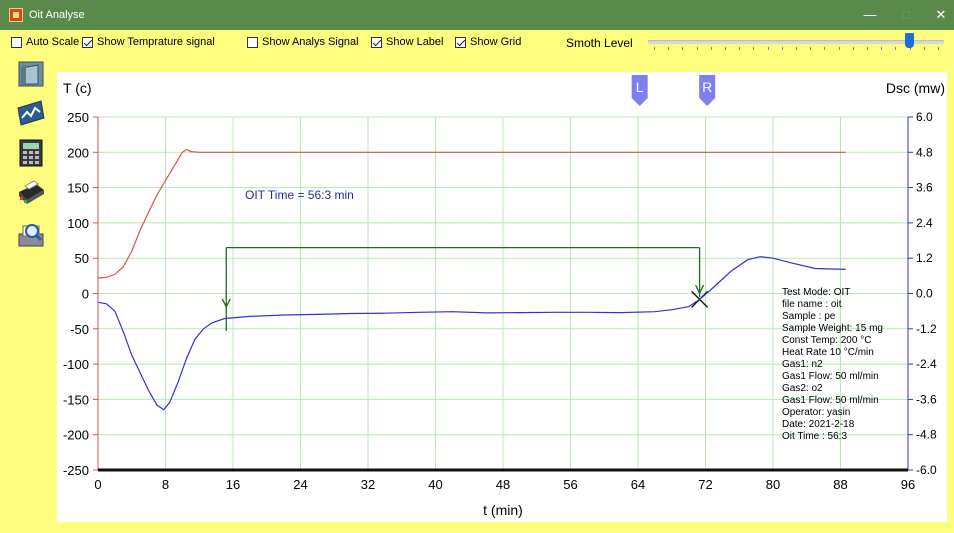  I want to click on left-marker-shape, so click(639, 90).